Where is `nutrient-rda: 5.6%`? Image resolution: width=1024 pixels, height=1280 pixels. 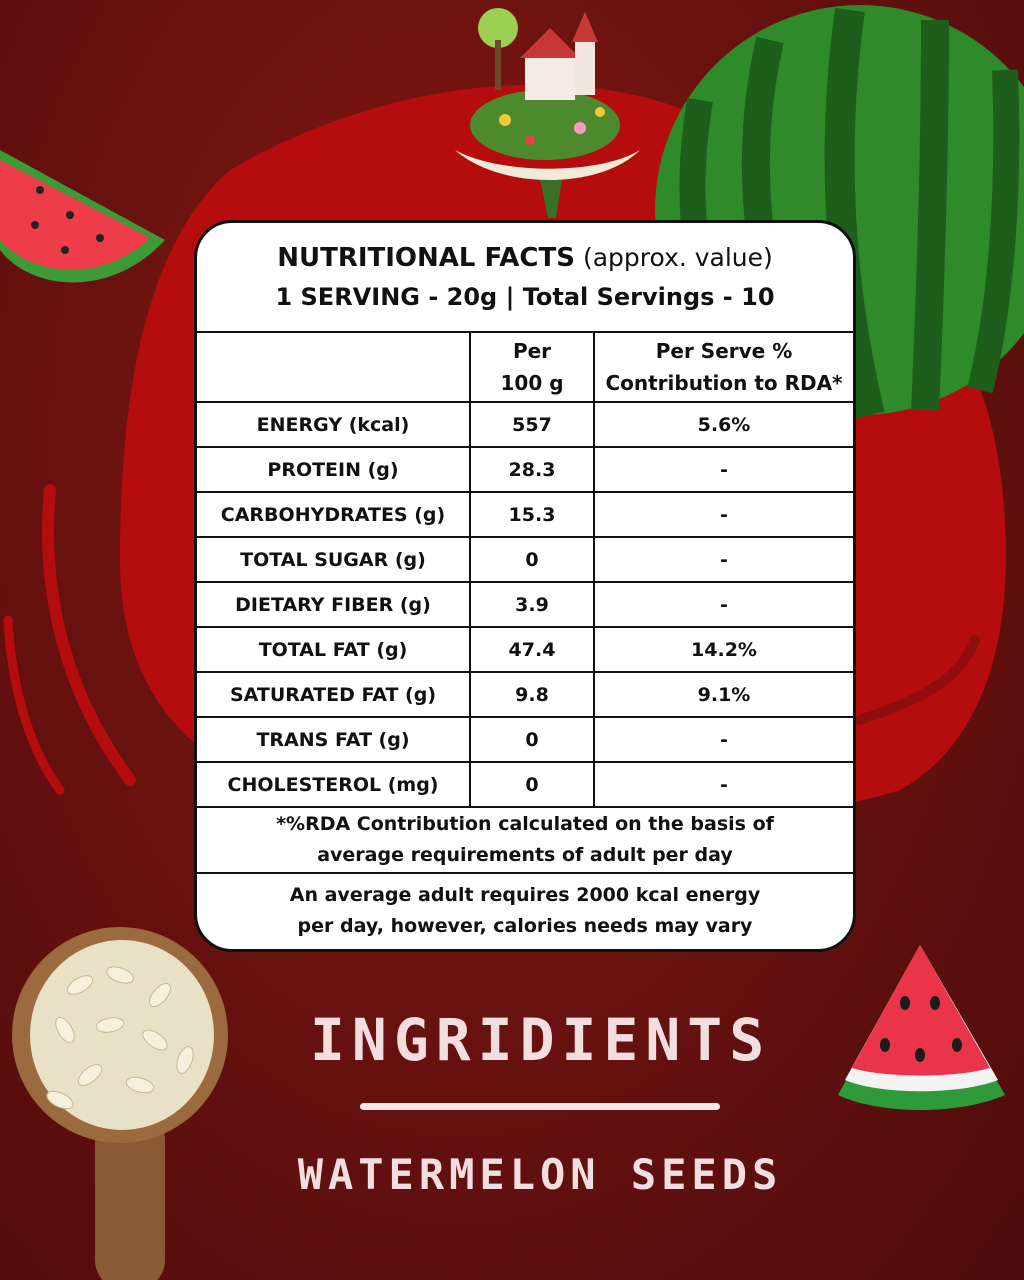
nutrient-rda: 5.6% is located at coordinates (723, 424).